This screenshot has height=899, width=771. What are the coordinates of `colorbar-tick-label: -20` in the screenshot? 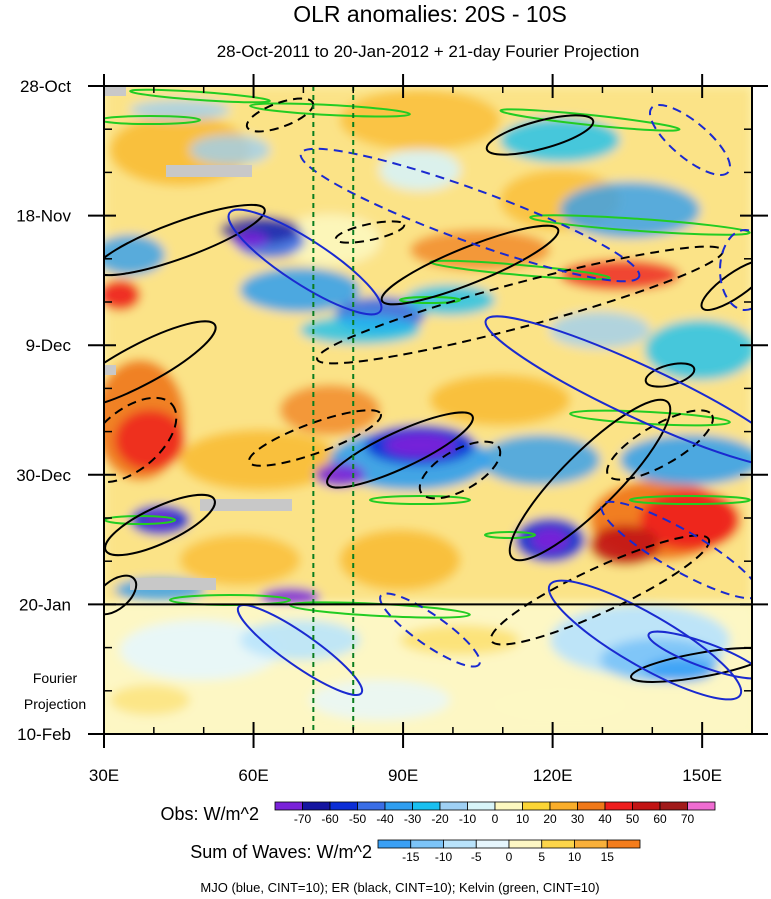 It's located at (440, 819).